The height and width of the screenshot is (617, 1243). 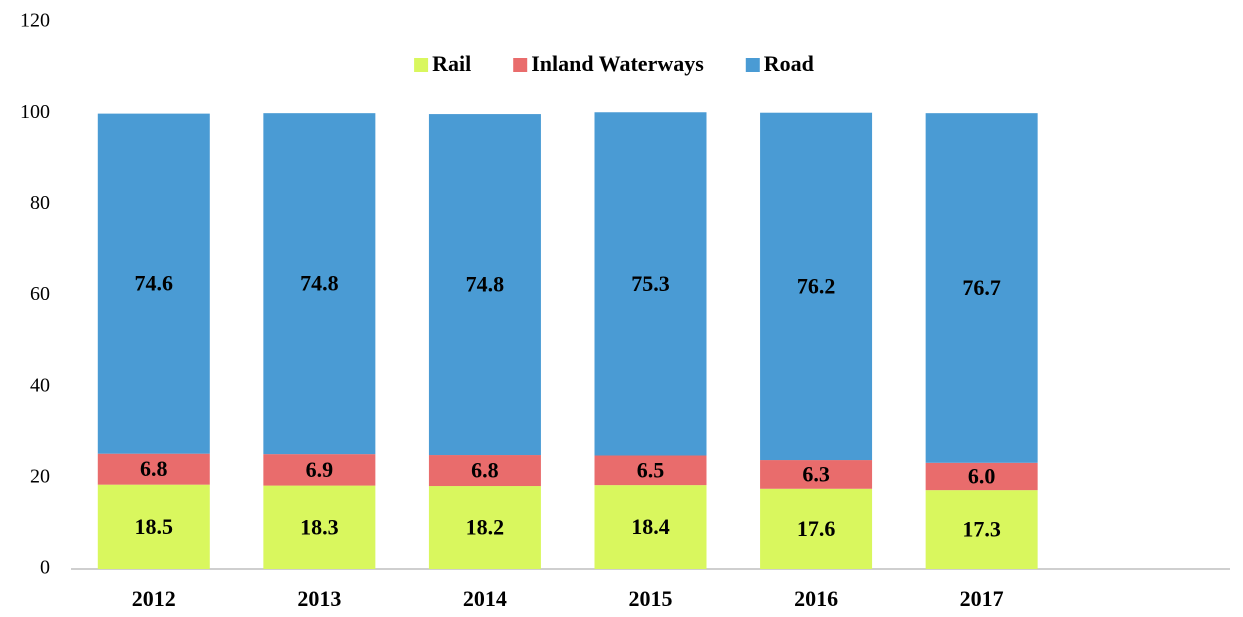 I want to click on data-label: 17.3, so click(x=981, y=529).